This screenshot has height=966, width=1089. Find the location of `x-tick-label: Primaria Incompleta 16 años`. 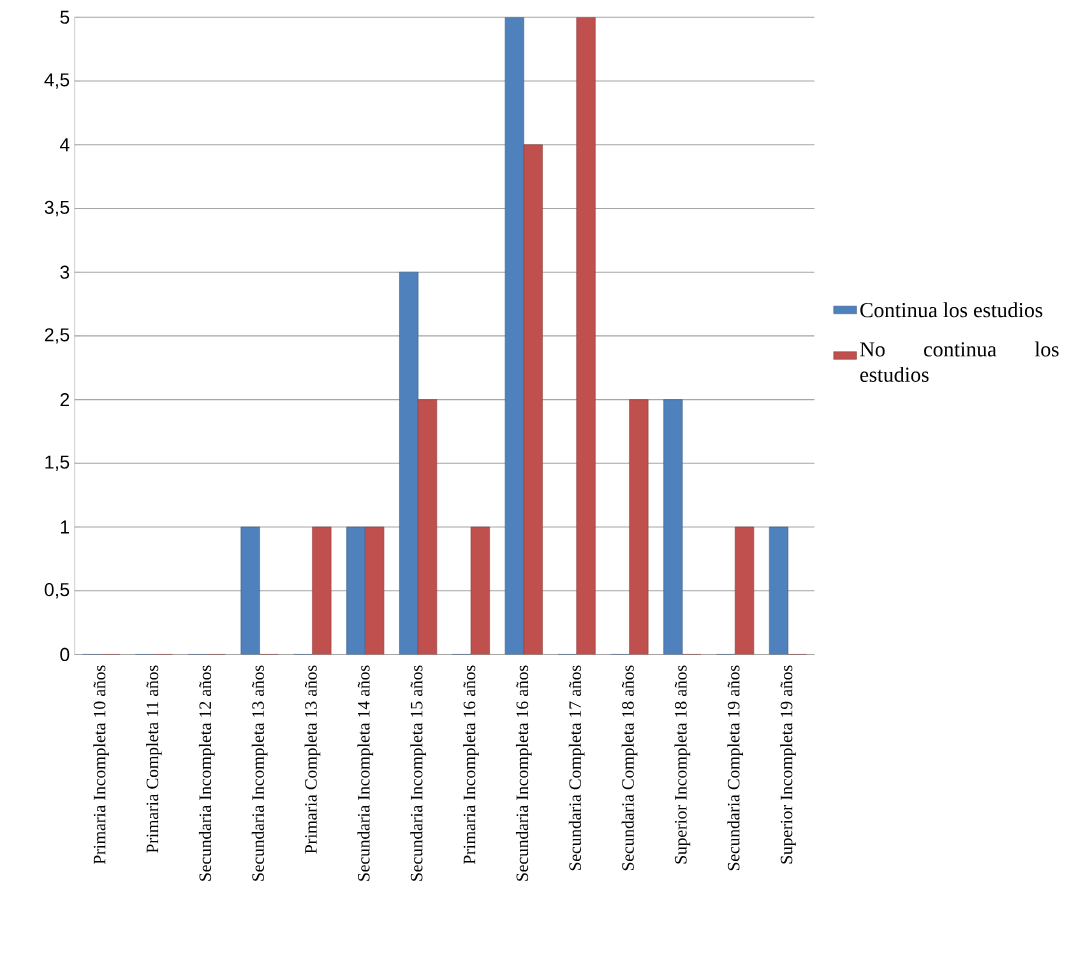

x-tick-label: Primaria Incompleta 16 años is located at coordinates (471, 764).